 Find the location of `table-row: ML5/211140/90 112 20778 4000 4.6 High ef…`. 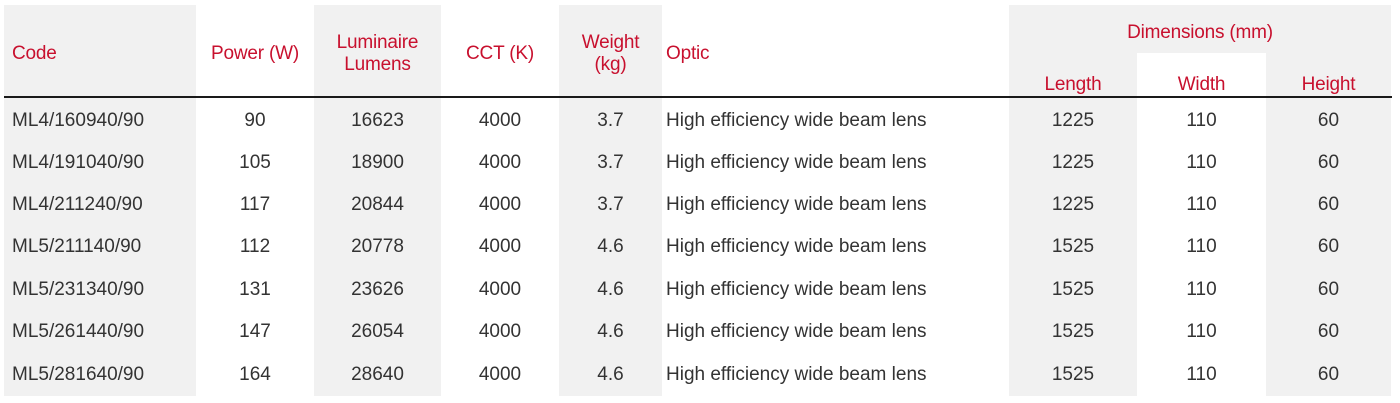

table-row: ML5/211140/90 112 20778 4000 4.6 High ef… is located at coordinates (700, 247).